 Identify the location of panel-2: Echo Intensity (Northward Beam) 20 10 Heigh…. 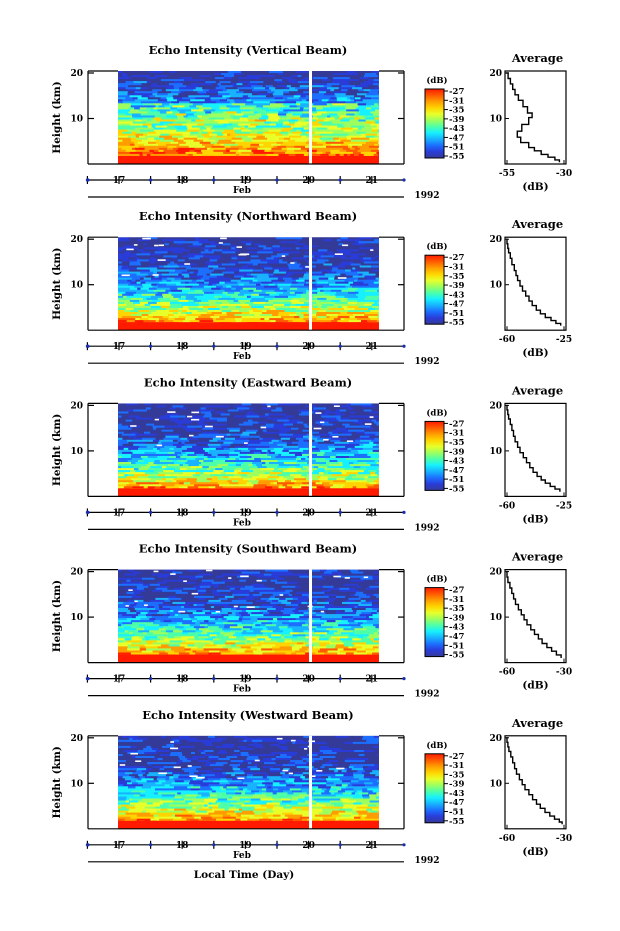
(311, 288).